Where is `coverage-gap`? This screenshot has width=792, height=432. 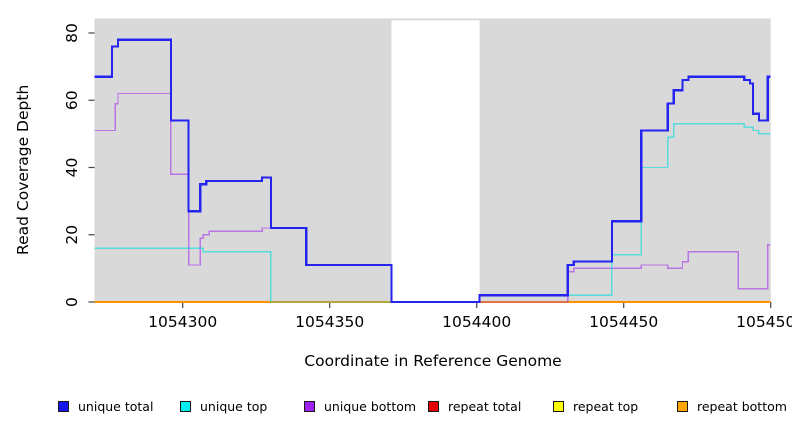
coverage-gap is located at coordinates (435, 161).